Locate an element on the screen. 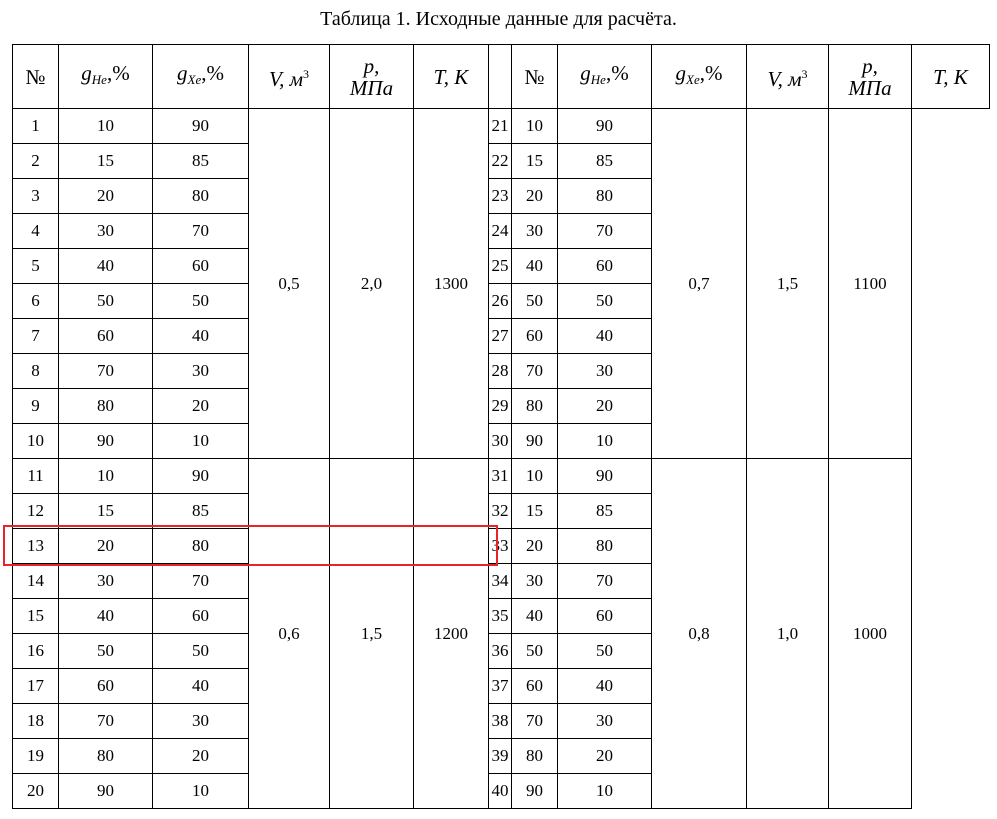 Image resolution: width=997 pixels, height=819 pixels. cell-num: 29 is located at coordinates (500, 406).